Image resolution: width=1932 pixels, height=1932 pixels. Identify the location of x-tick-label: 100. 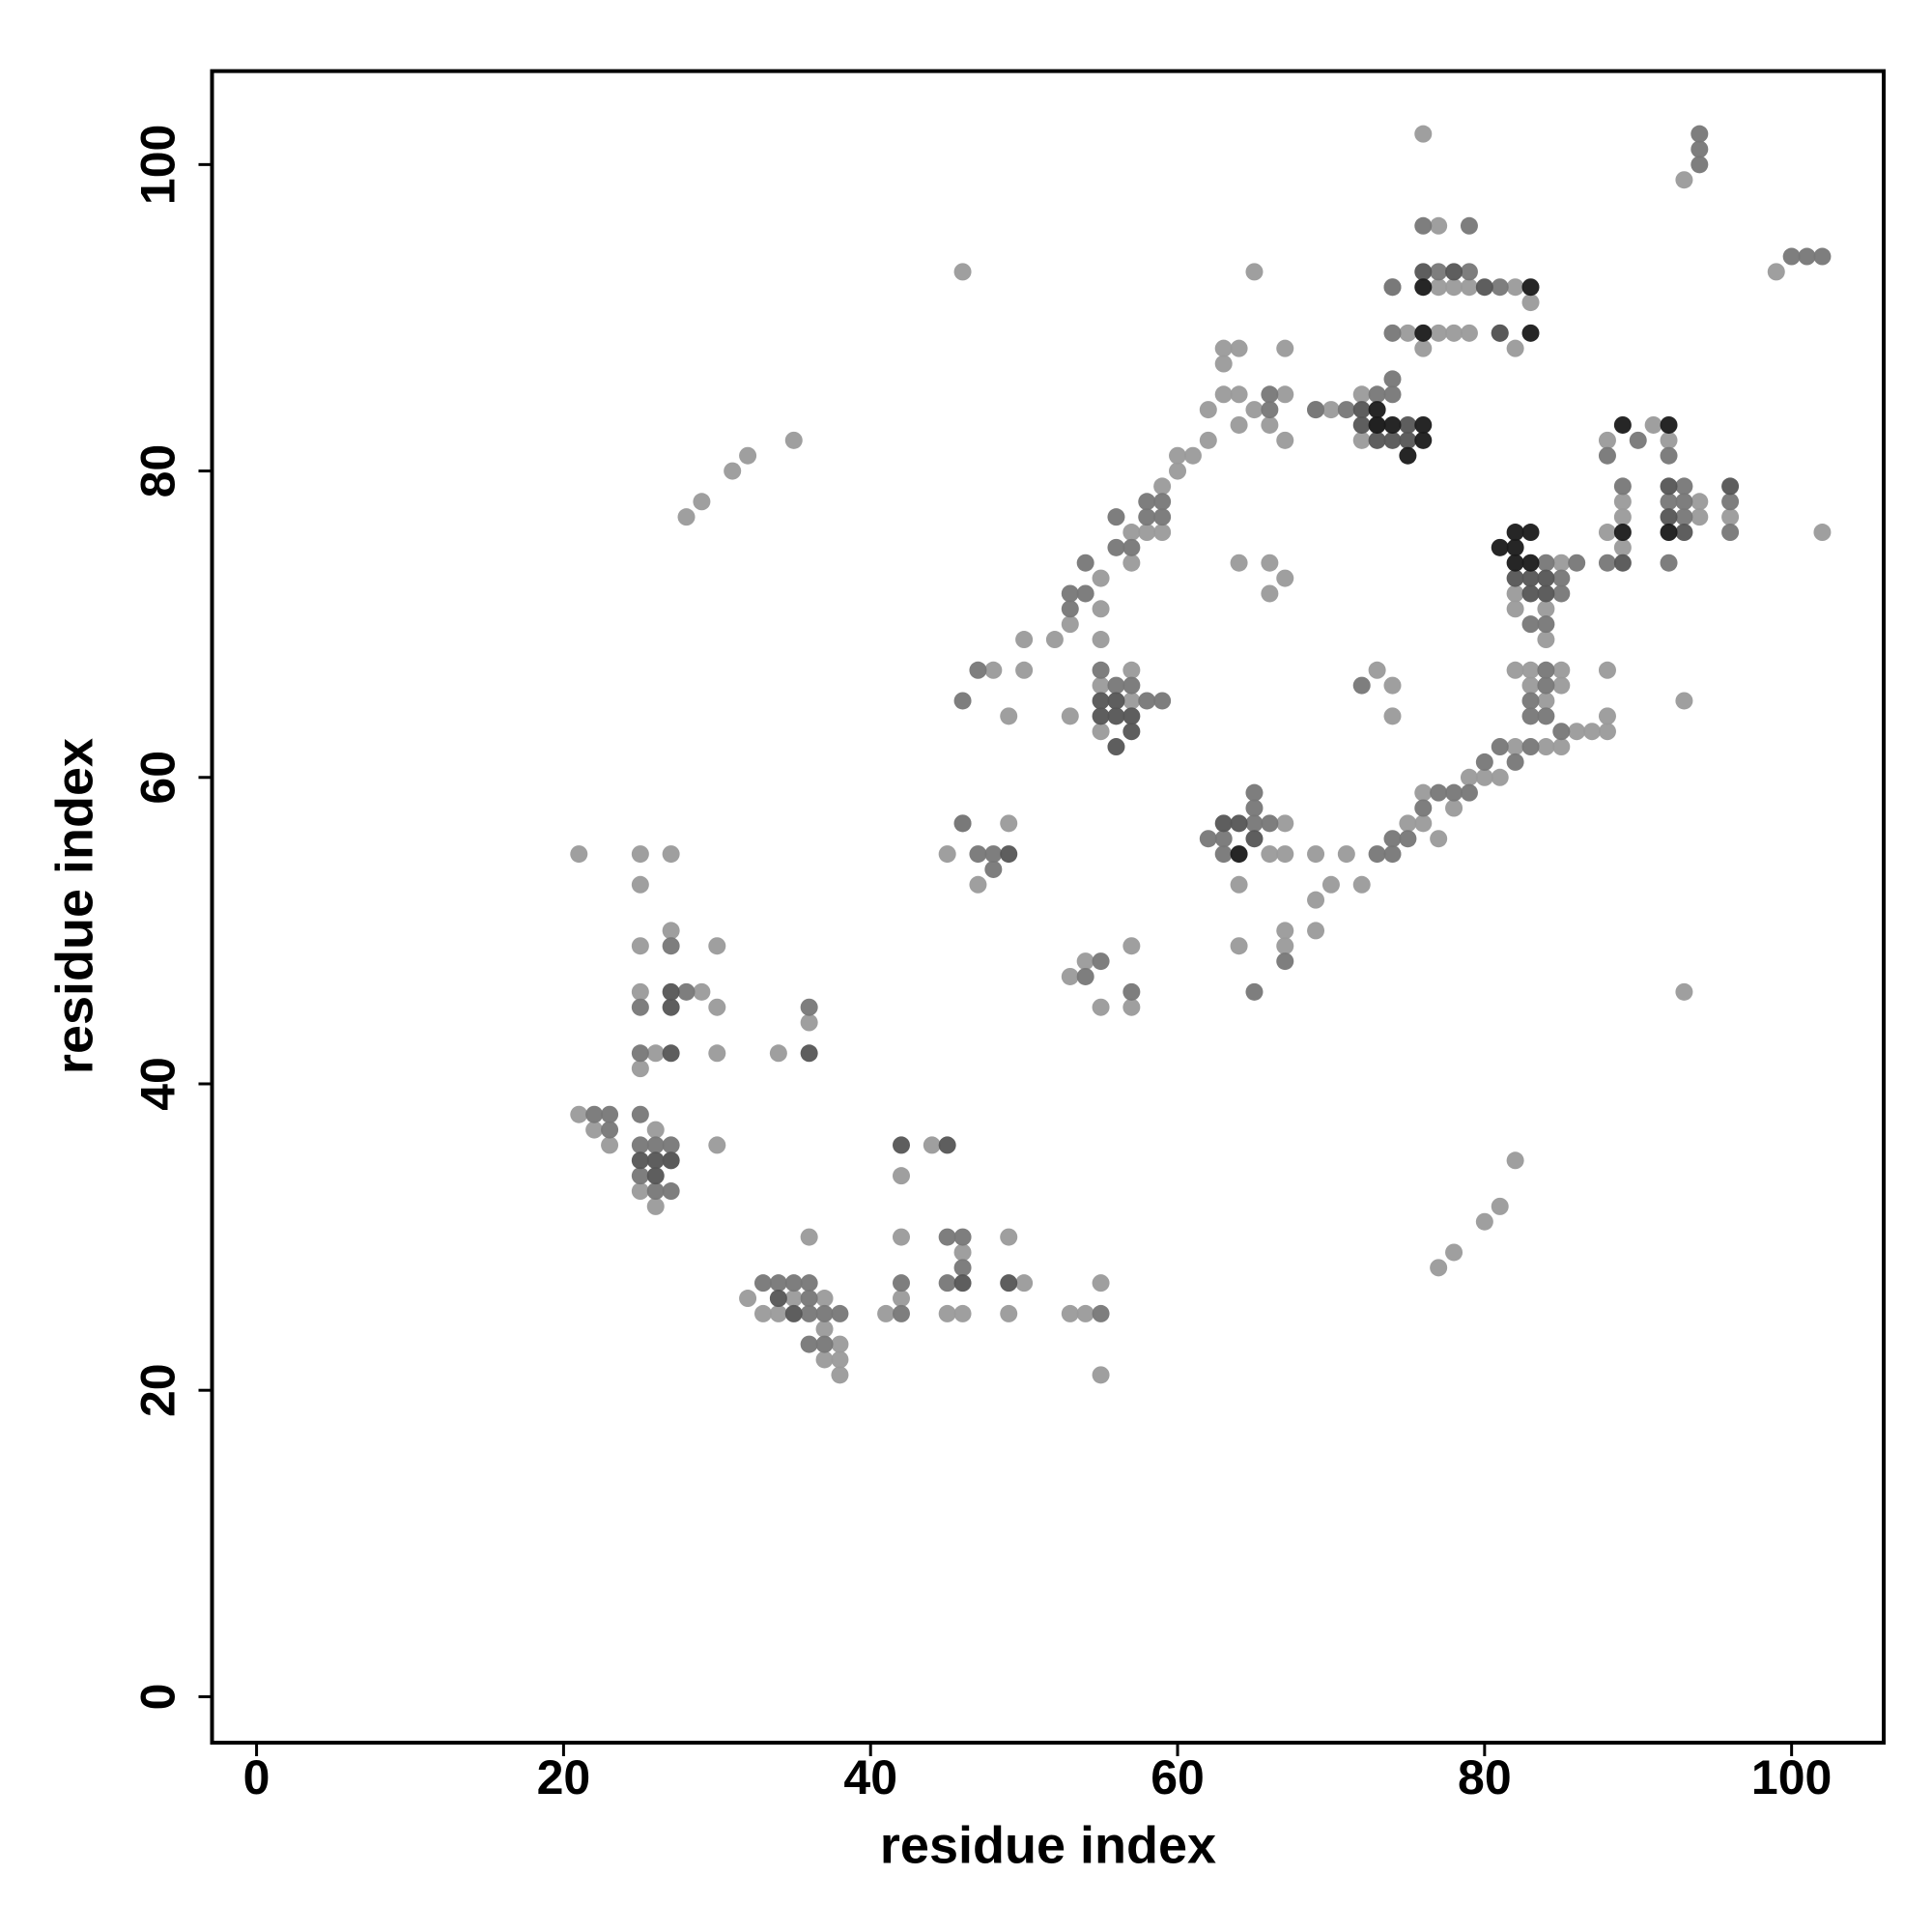
(1791, 1777).